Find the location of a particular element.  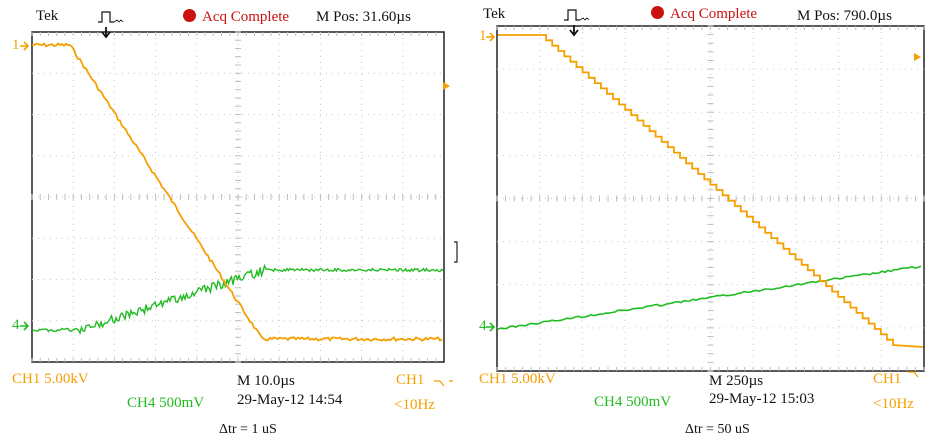

left-ch4-waveform is located at coordinates (237, 299).